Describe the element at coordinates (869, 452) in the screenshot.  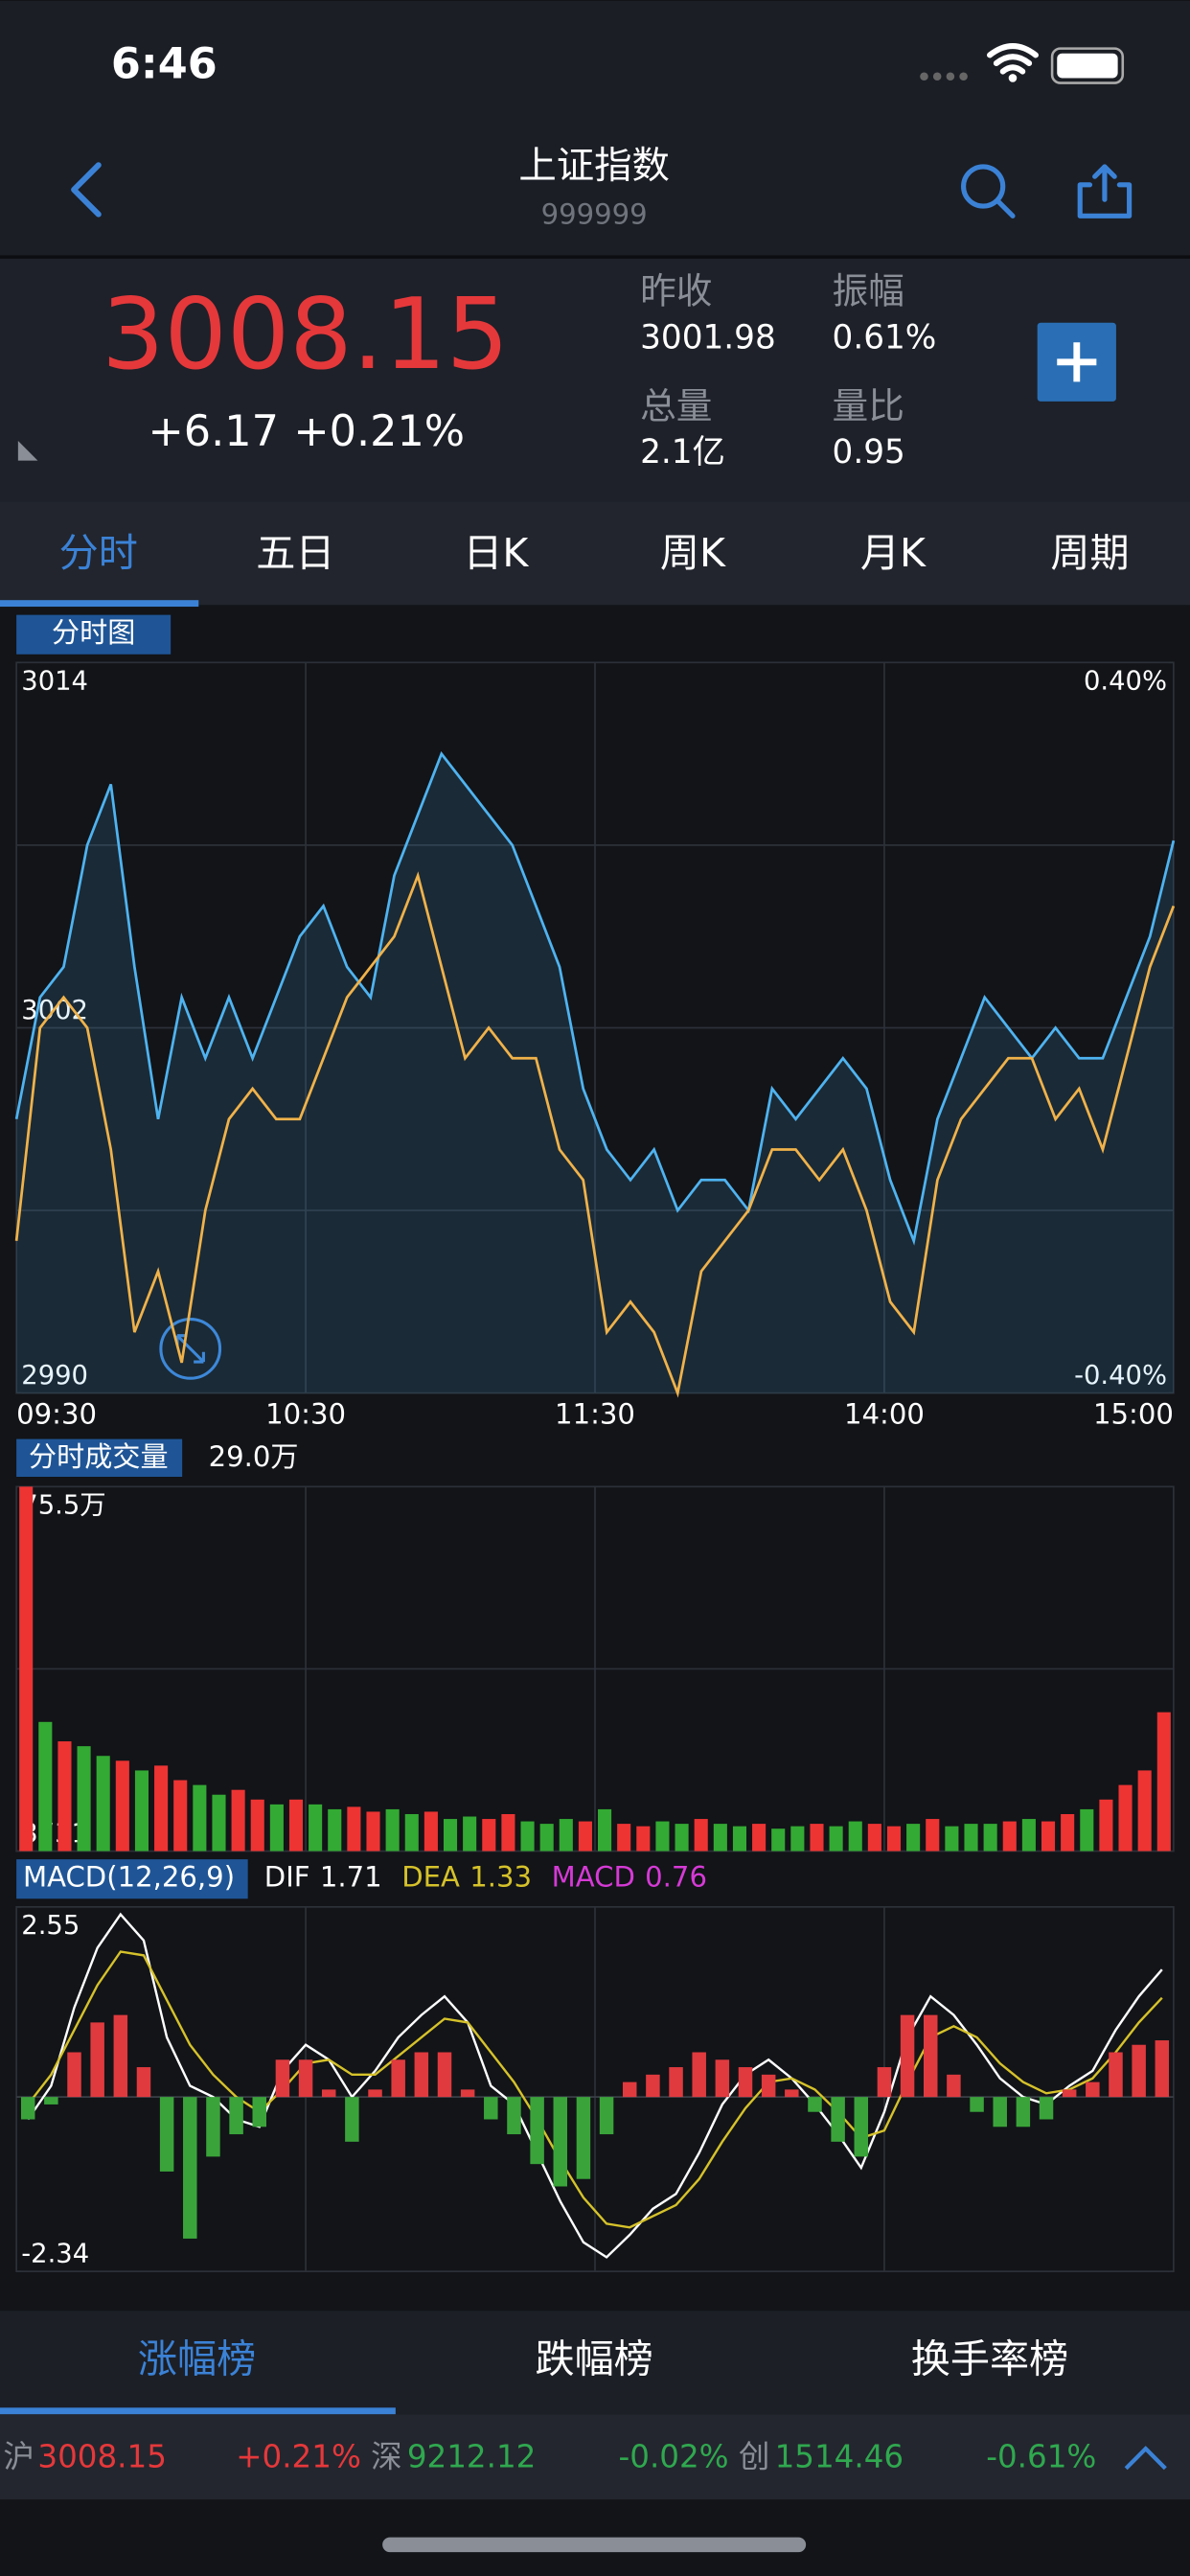
I see `stat-value: 0.95` at that location.